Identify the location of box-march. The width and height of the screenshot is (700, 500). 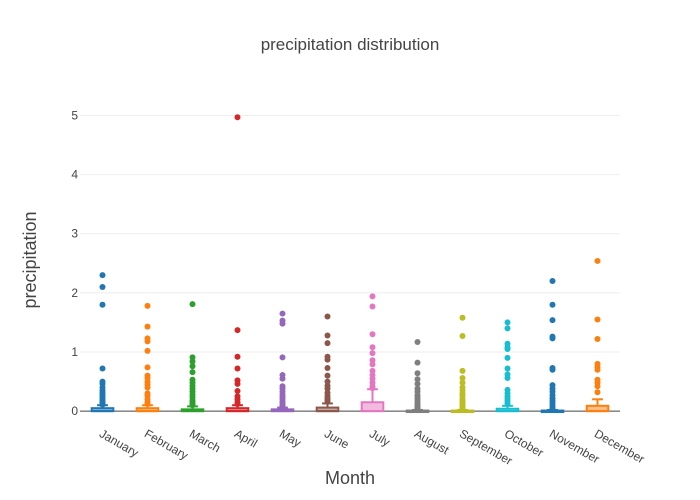
(192, 357).